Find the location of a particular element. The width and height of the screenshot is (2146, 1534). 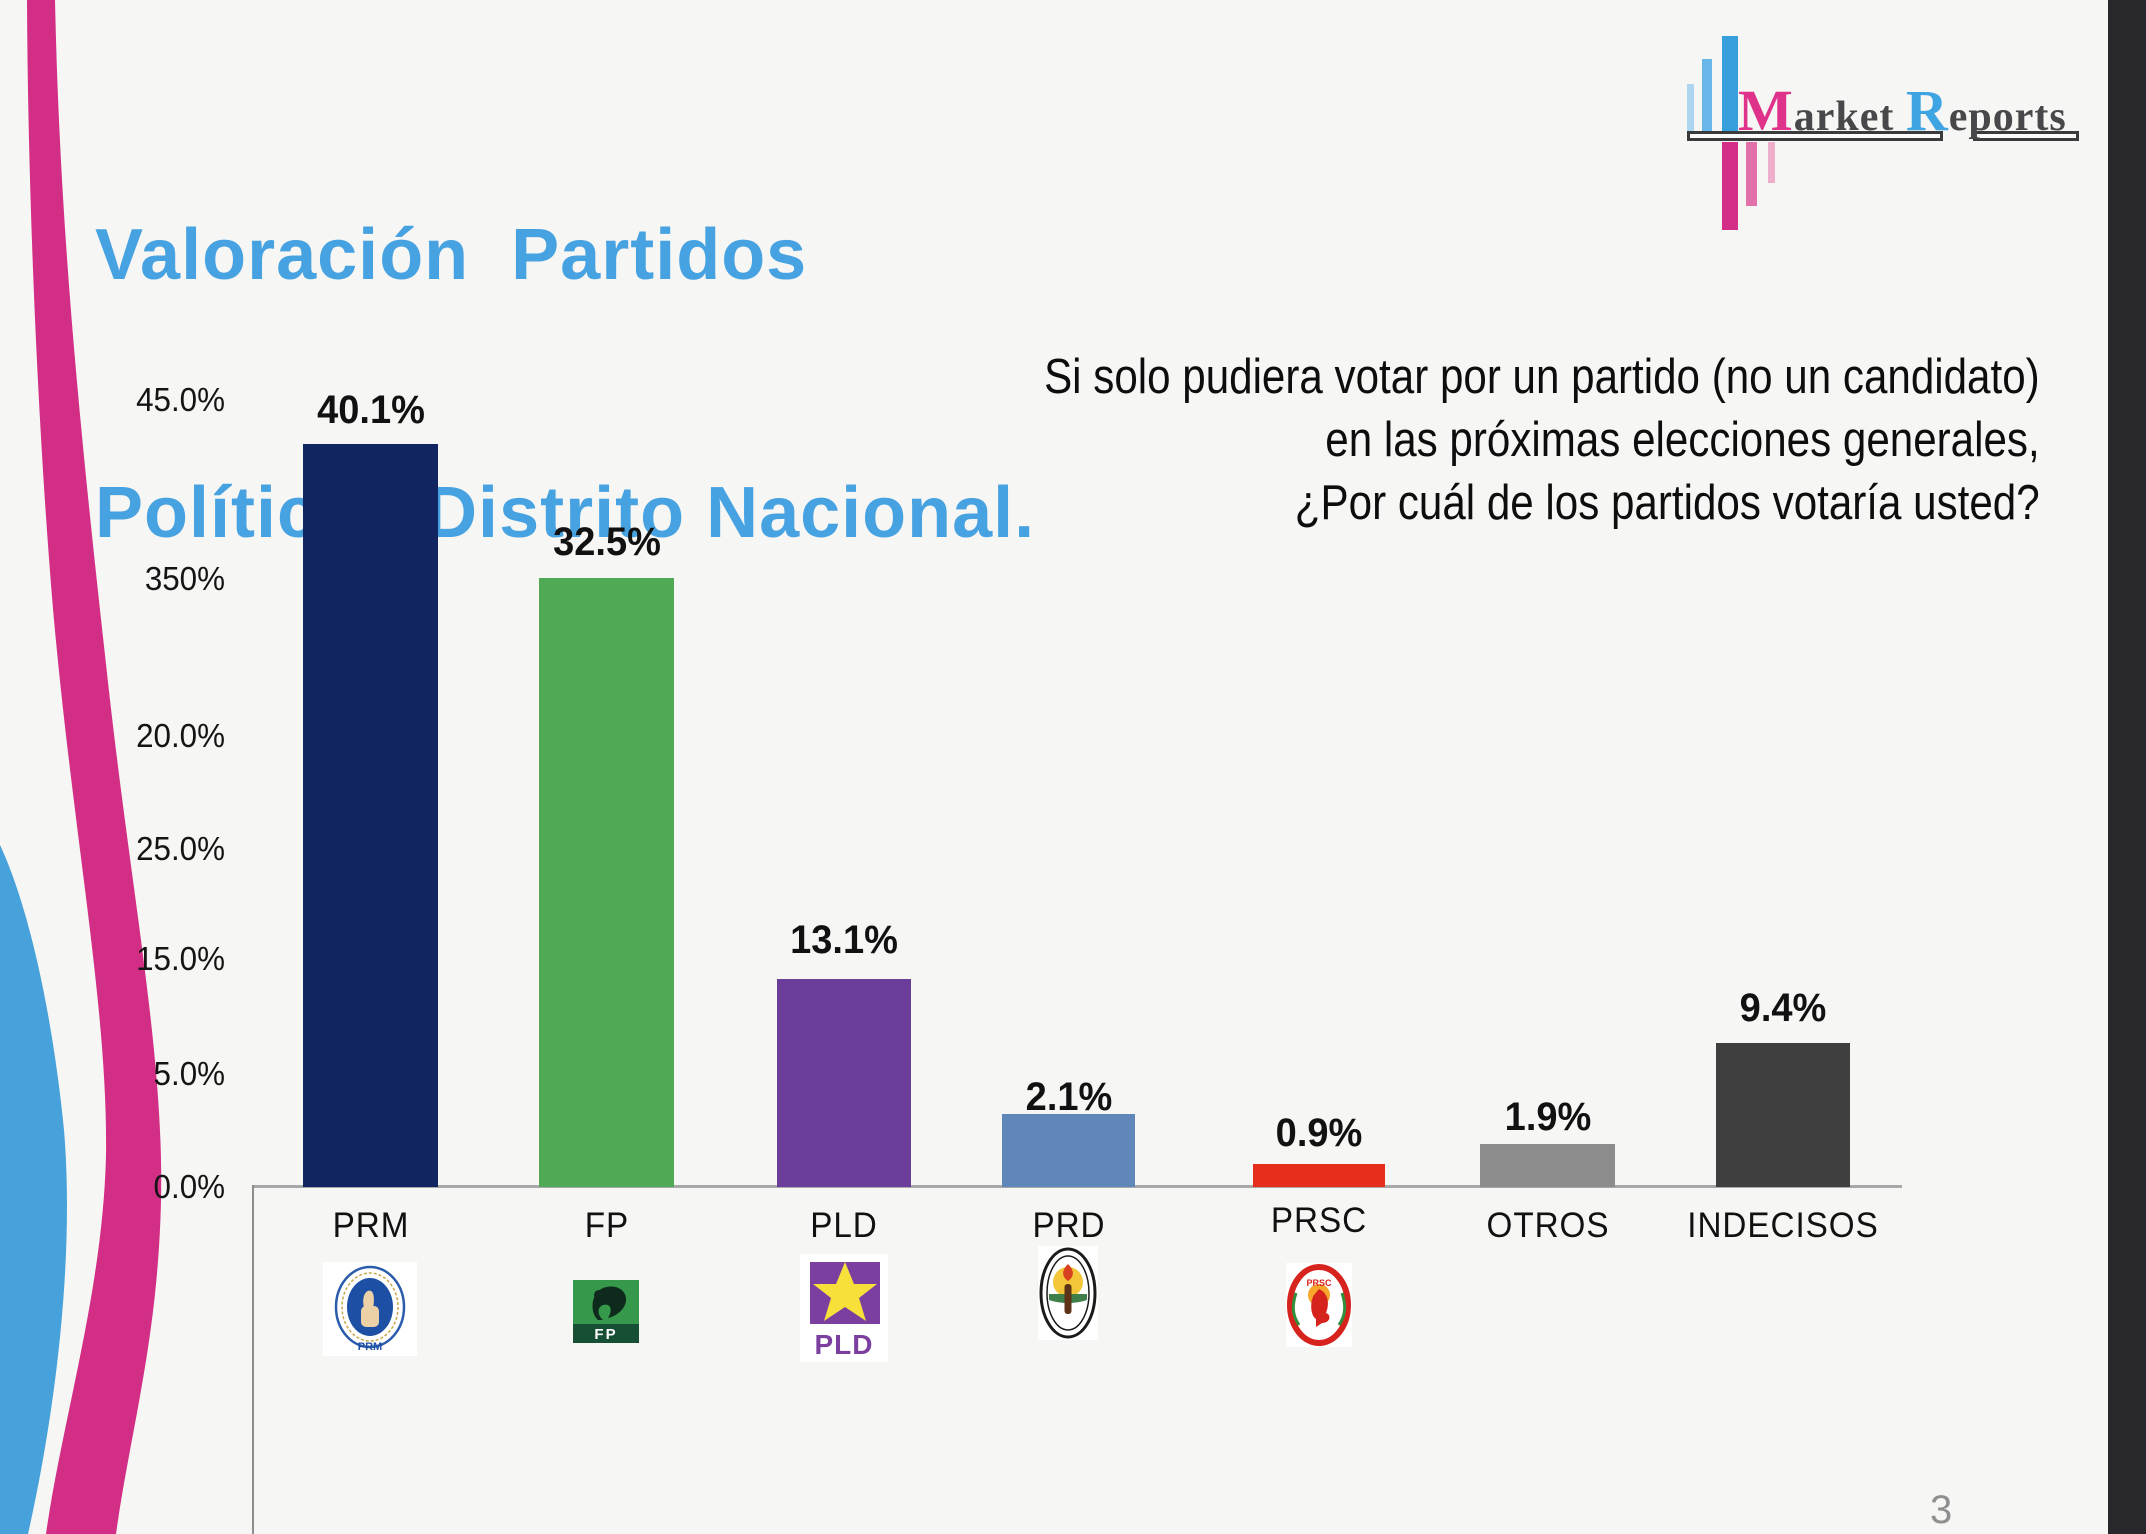

prm-logo-text: PRM is located at coordinates (370, 1347).